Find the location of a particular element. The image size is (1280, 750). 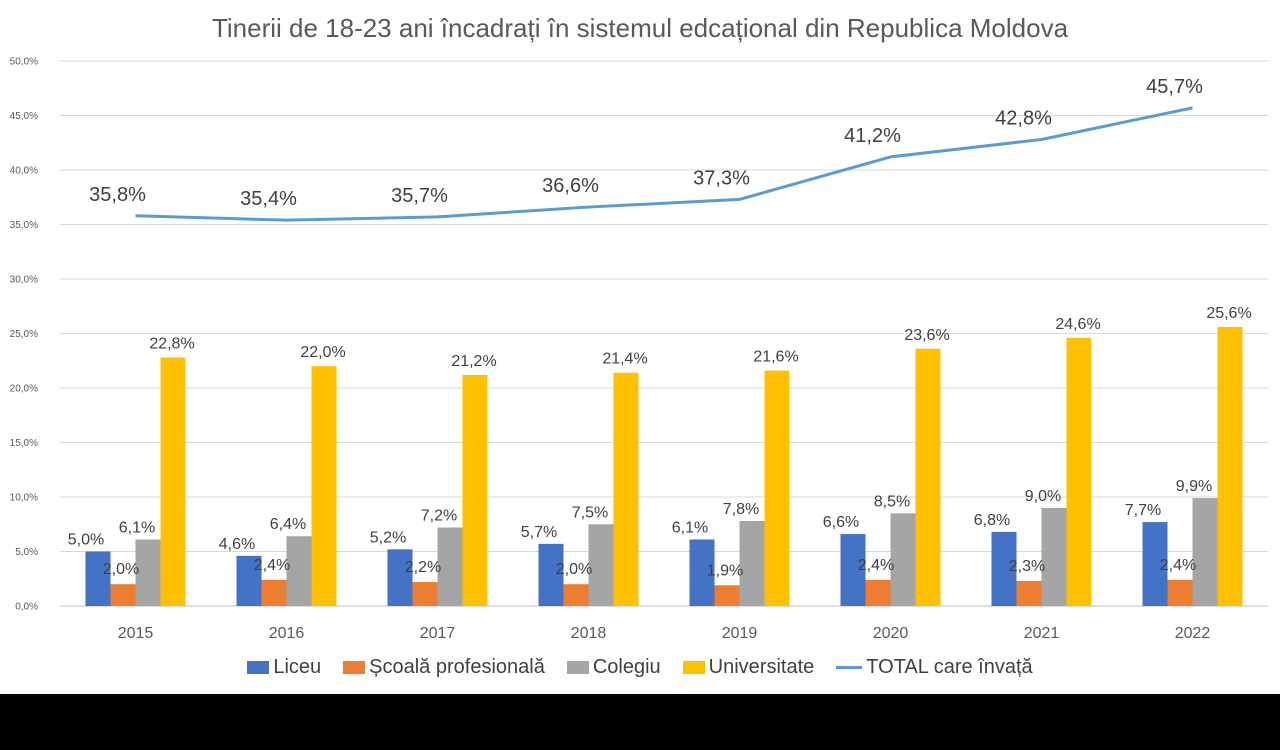

bar-data-label: 6,6% is located at coordinates (841, 522).